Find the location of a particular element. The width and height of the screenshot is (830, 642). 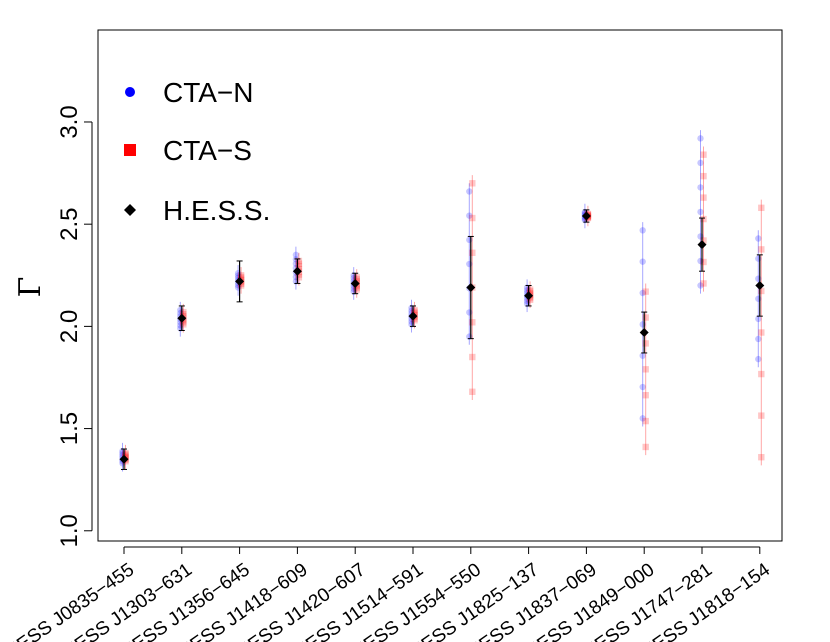

legend-marker-cta-n is located at coordinates (130, 92).